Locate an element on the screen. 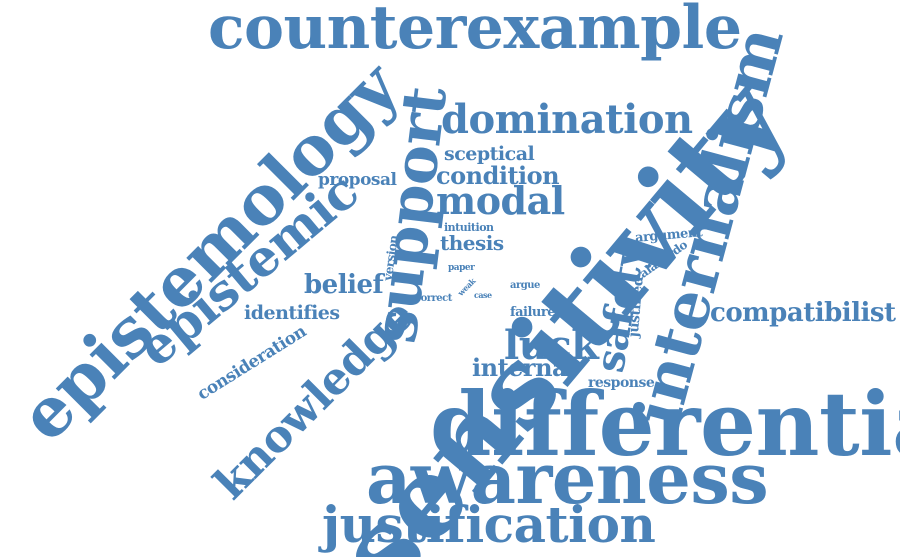 Image resolution: width=900 pixels, height=557 pixels. word-compatibilist: compatibilist is located at coordinates (803, 313).